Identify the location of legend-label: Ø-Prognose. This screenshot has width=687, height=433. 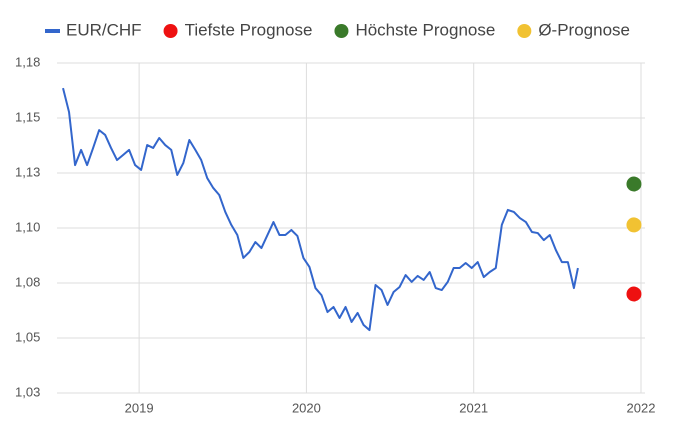
(584, 29).